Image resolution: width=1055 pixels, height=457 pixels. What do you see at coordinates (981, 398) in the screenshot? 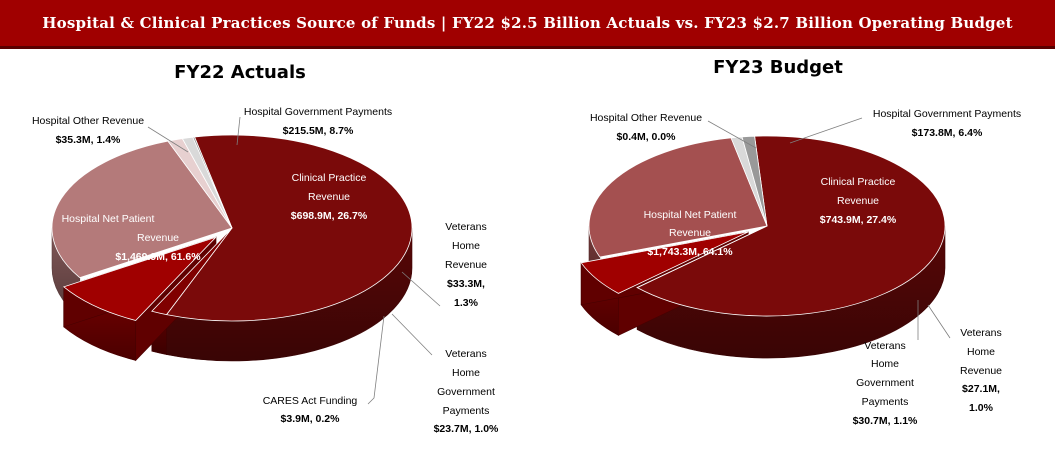
I see `slice-value-veterans-home-revenue: $27.1M, 1.0%` at bounding box center [981, 398].